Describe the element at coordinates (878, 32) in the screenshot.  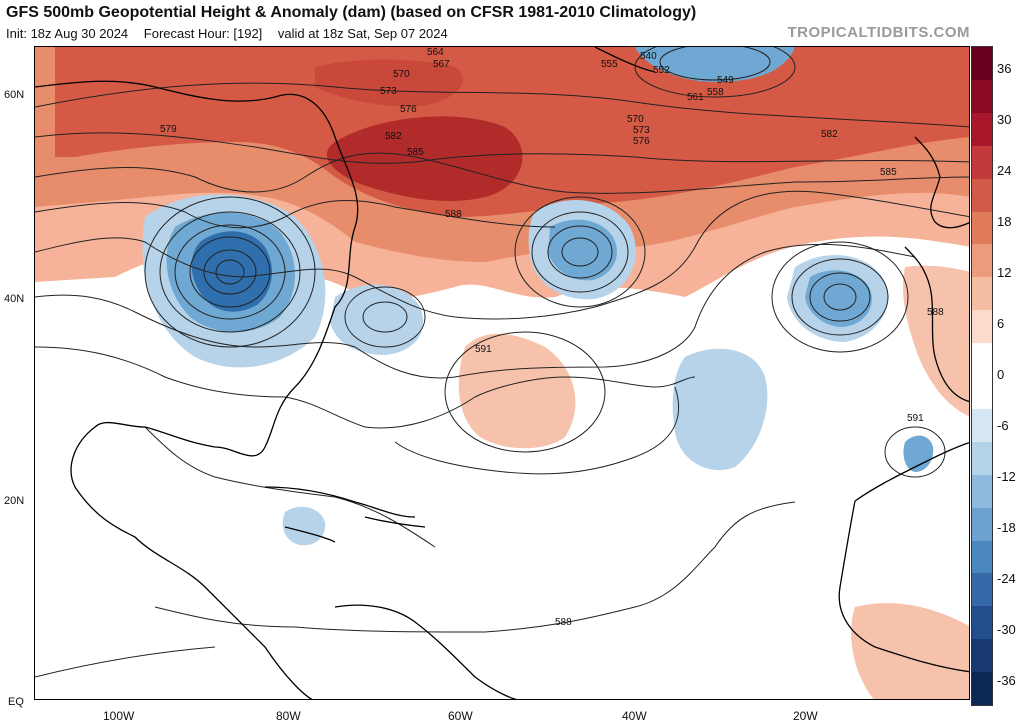
I see `site-credit: TROPICALTIDBITS.COM` at that location.